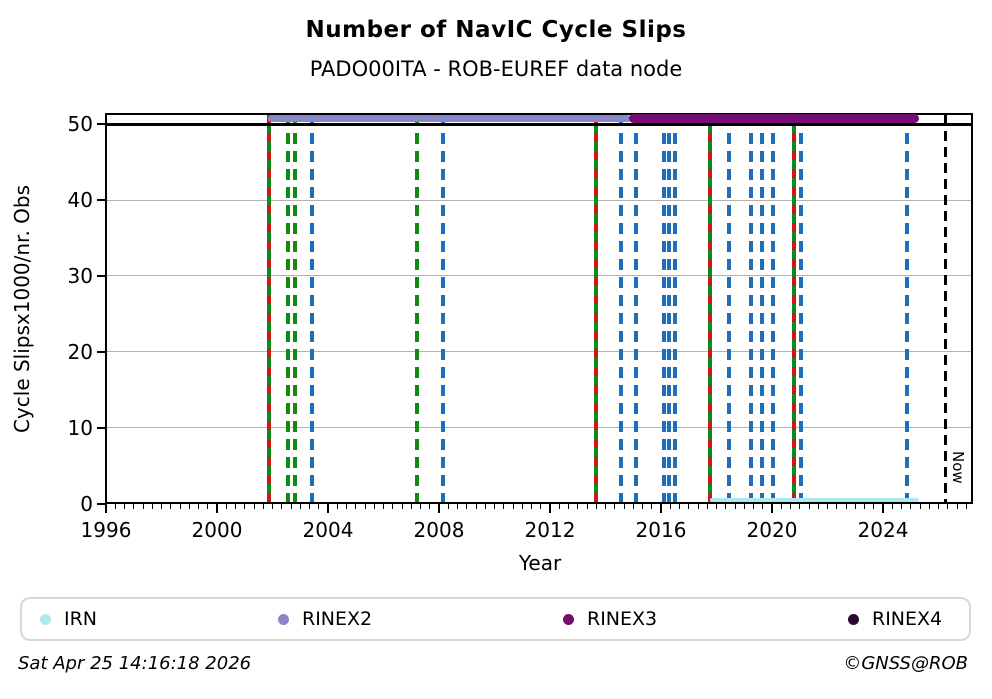  What do you see at coordinates (550, 530) in the screenshot?
I see `x-tick-label: 2012` at bounding box center [550, 530].